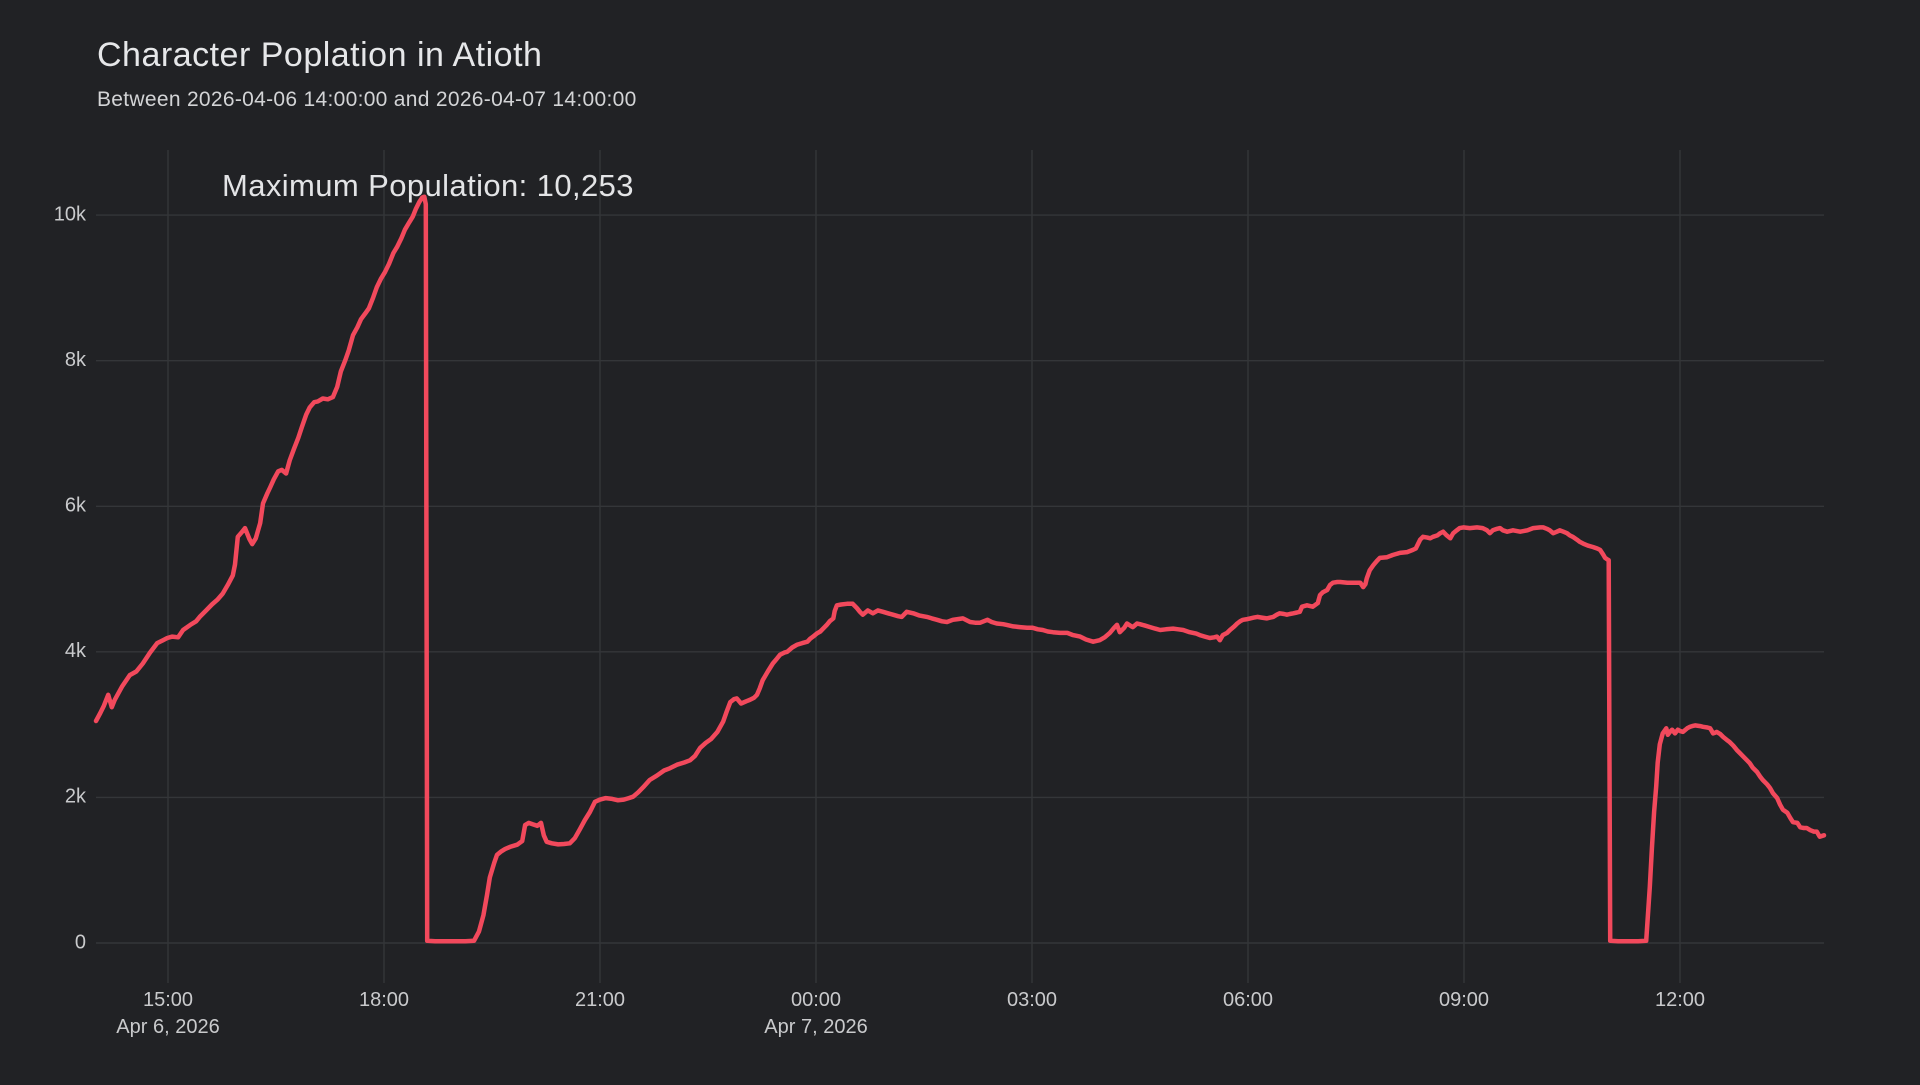  I want to click on y-axis-tick-label: 6k, so click(76, 506).